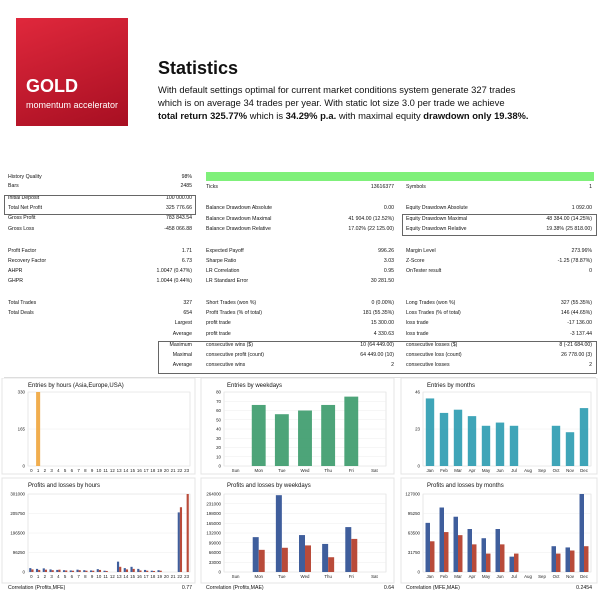  Describe the element at coordinates (380, 115) in the screenshot. I see `desc-mid2: with maximal equity` at that location.